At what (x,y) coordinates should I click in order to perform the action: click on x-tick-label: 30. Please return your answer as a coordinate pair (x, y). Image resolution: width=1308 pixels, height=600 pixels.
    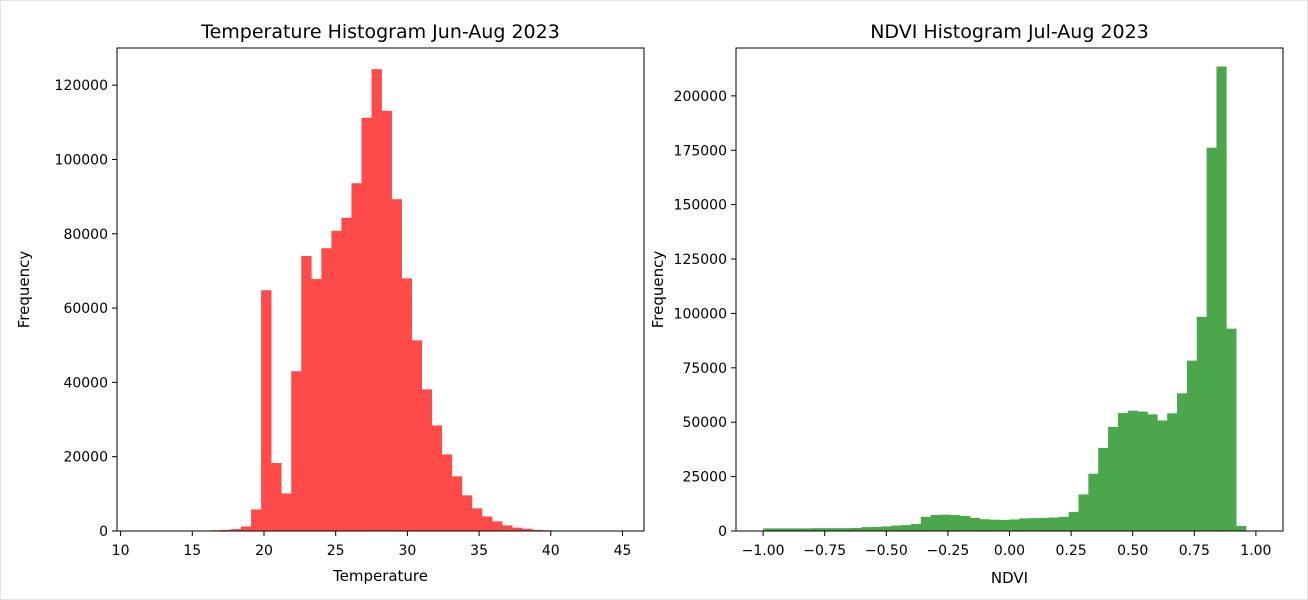
    Looking at the image, I should click on (407, 551).